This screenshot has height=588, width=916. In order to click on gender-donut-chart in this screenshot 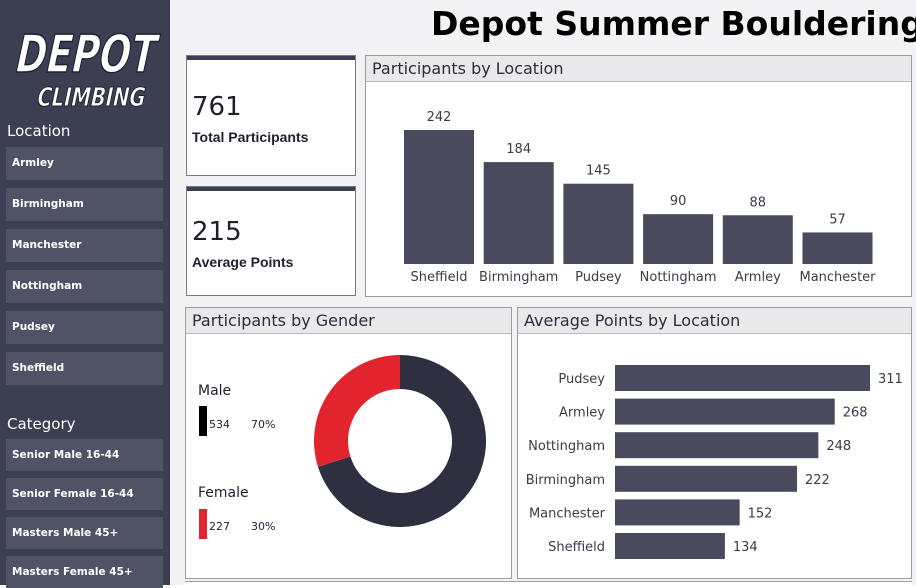, I will do `click(400, 441)`.